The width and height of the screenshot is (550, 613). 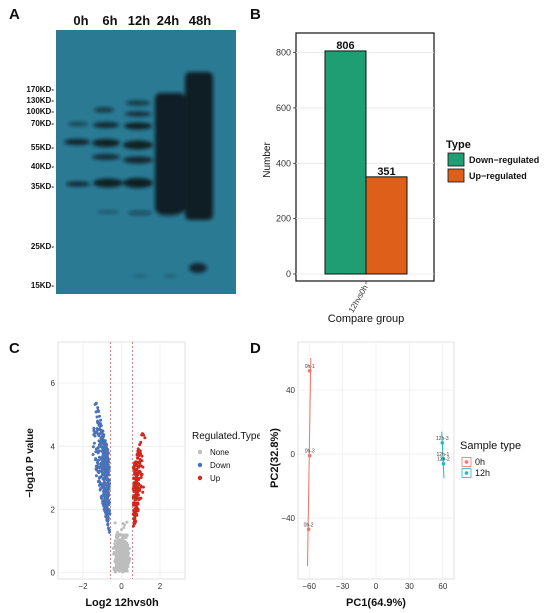 I want to click on blot-lane-label: 48h, so click(x=200, y=20).